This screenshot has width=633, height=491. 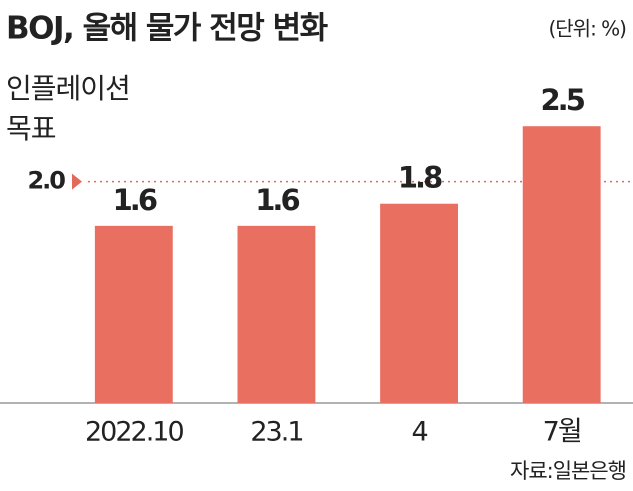 I want to click on value-label: 1.8, so click(x=420, y=178).